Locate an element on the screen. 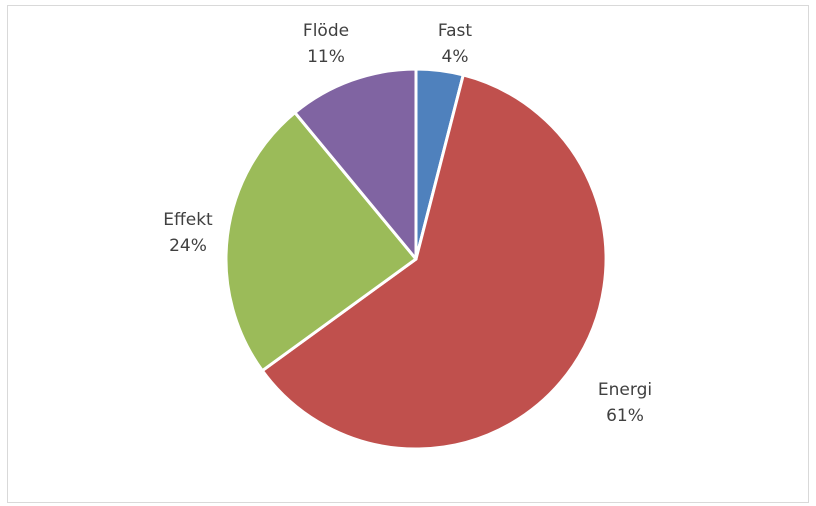 The height and width of the screenshot is (506, 816). slice-label-name: Fast is located at coordinates (455, 31).